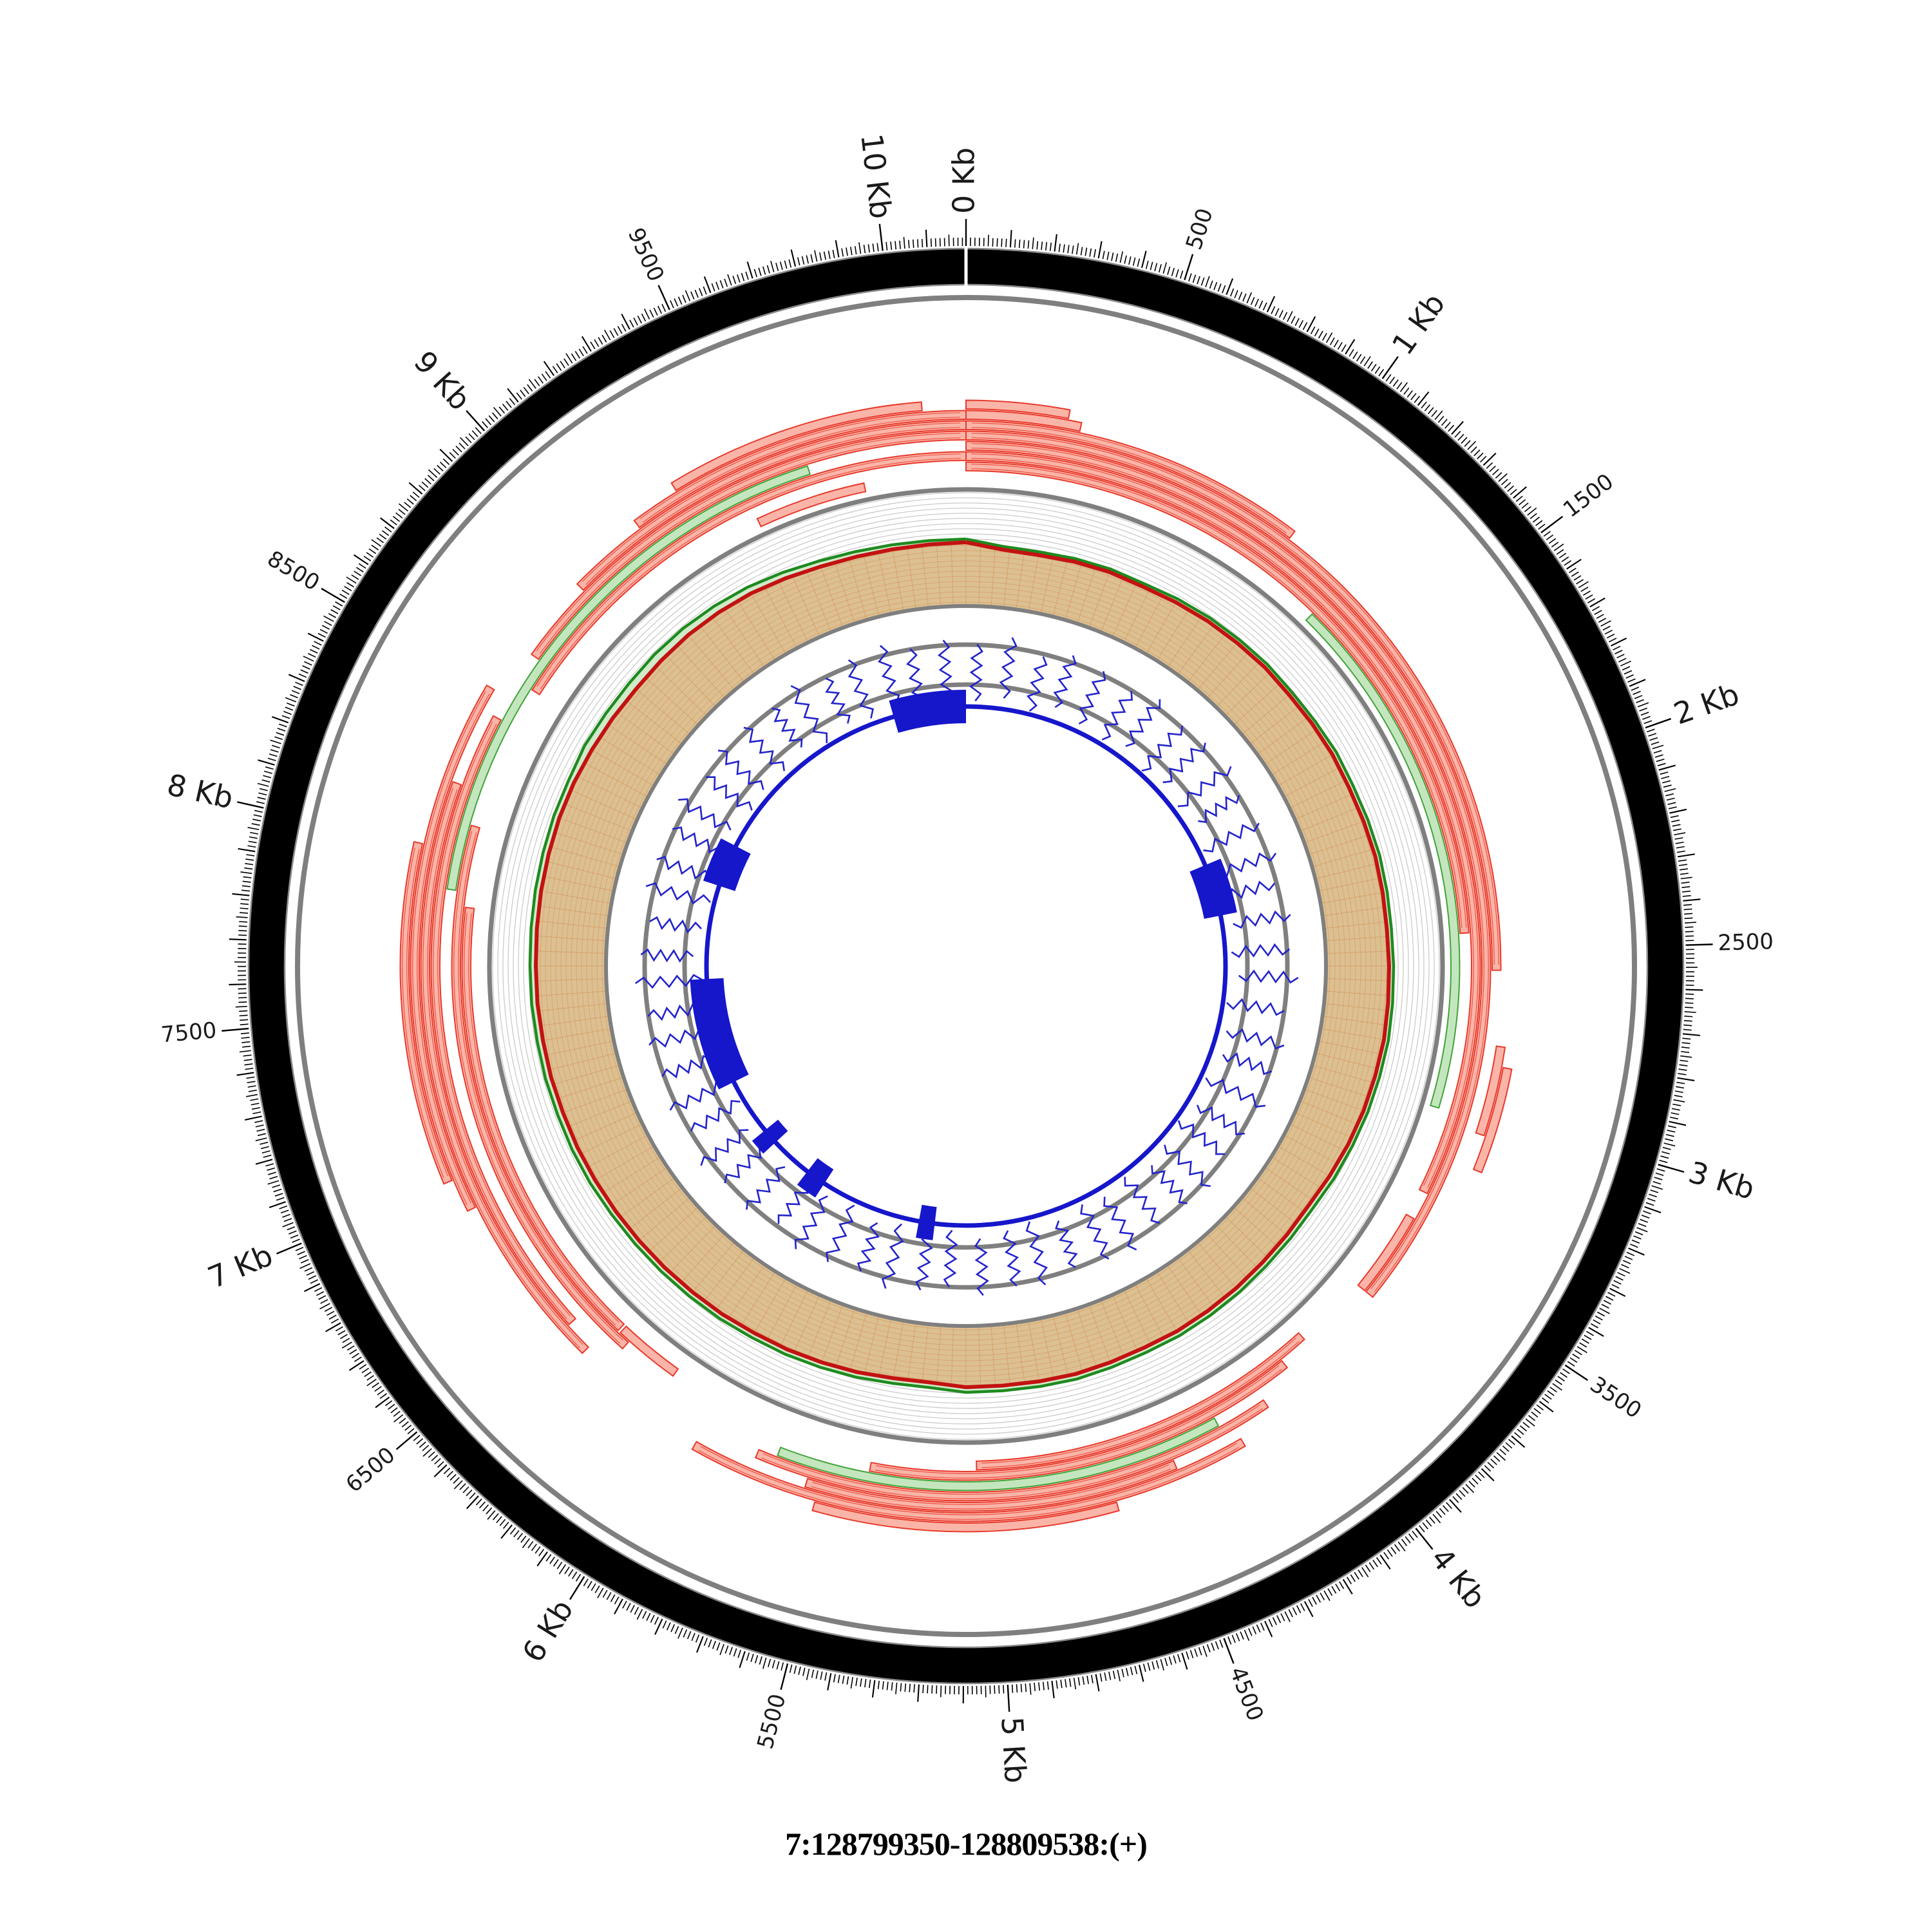 The width and height of the screenshot is (1932, 1932). Describe the element at coordinates (966, 1844) in the screenshot. I see `region-title: 7:128799350-128809538:(+)` at that location.